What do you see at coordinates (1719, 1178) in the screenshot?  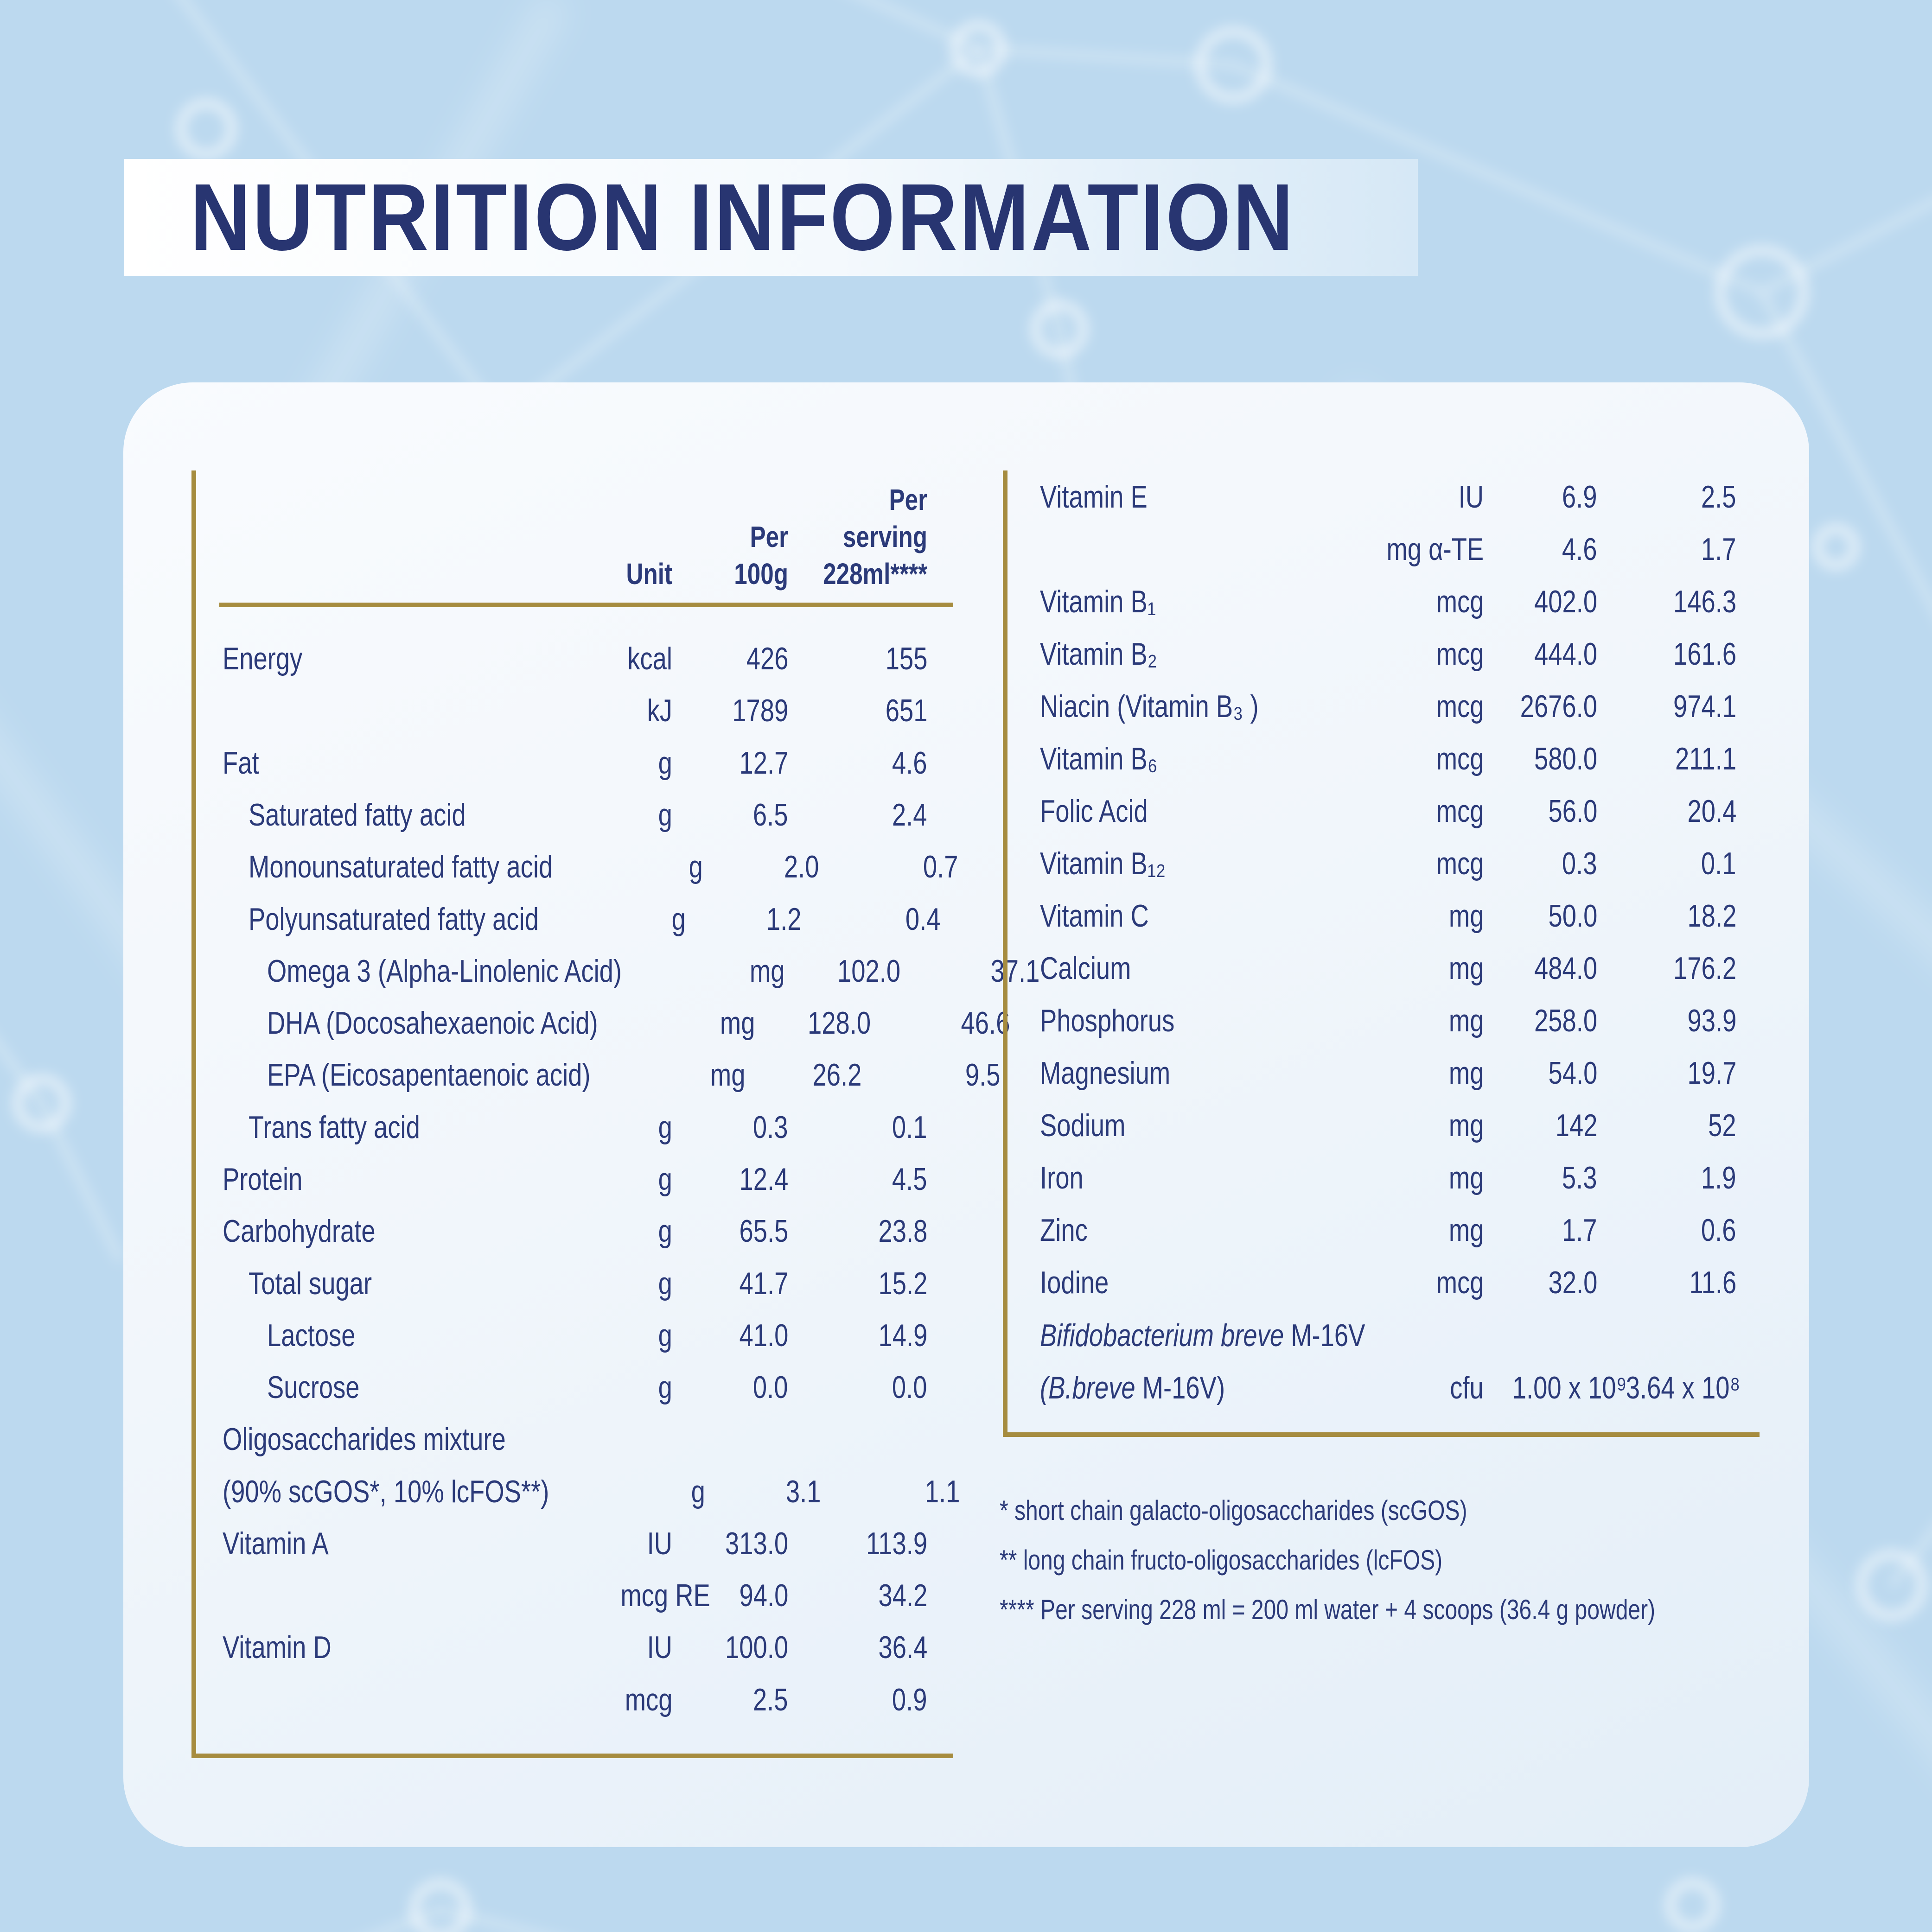 I see `row-per-serving: 1.9` at bounding box center [1719, 1178].